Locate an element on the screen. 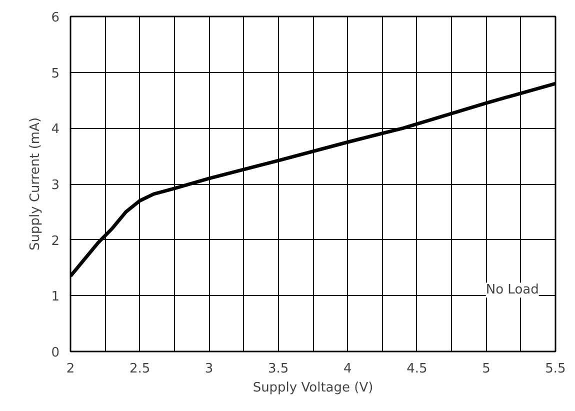 The image size is (575, 411). x-tick-label: 3.5 is located at coordinates (278, 369).